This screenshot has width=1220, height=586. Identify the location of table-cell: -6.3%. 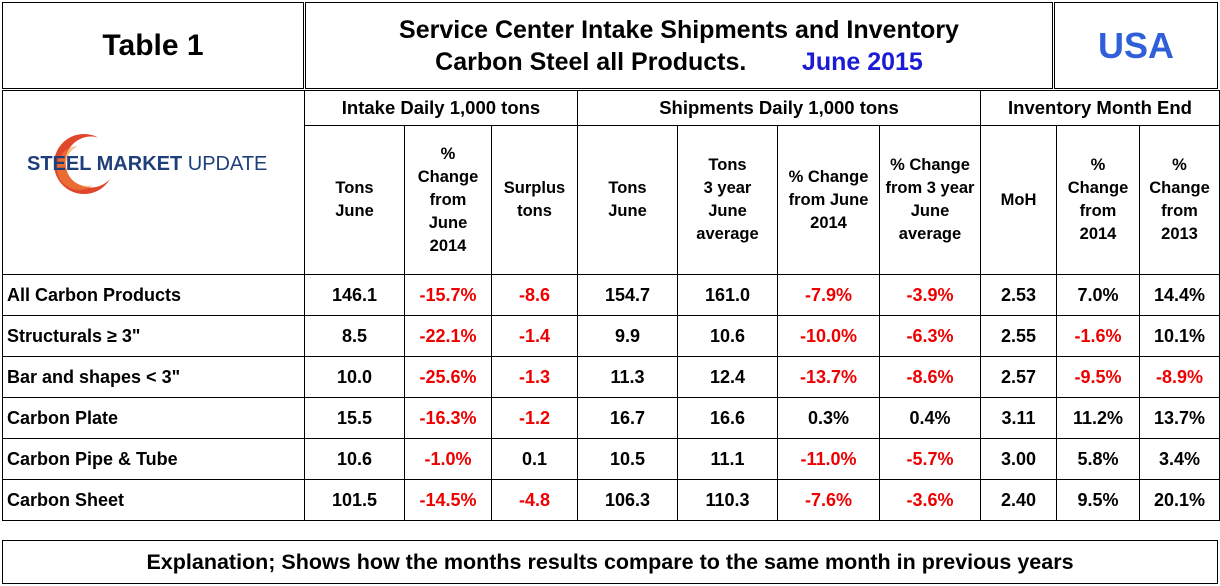
(930, 336).